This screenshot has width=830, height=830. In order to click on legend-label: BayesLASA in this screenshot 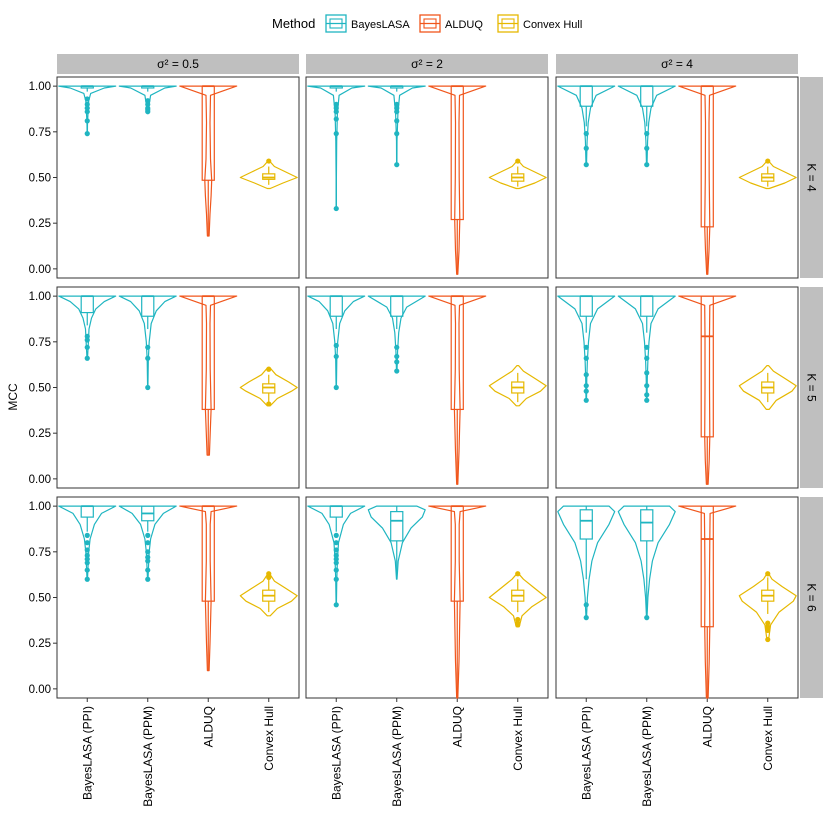, I will do `click(380, 25)`.